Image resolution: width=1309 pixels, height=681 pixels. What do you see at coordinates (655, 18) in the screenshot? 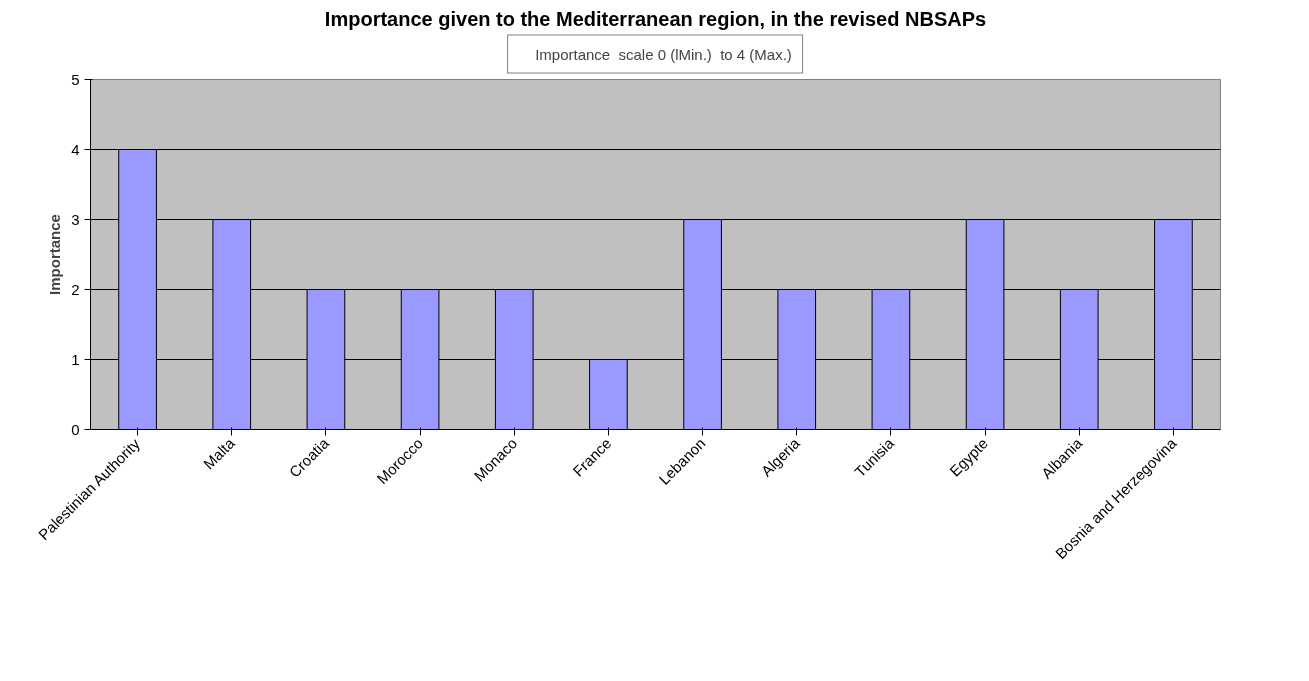
I see `chart-title: Importance given to the Mediterranean region, in the revised NBSAPs` at bounding box center [655, 18].